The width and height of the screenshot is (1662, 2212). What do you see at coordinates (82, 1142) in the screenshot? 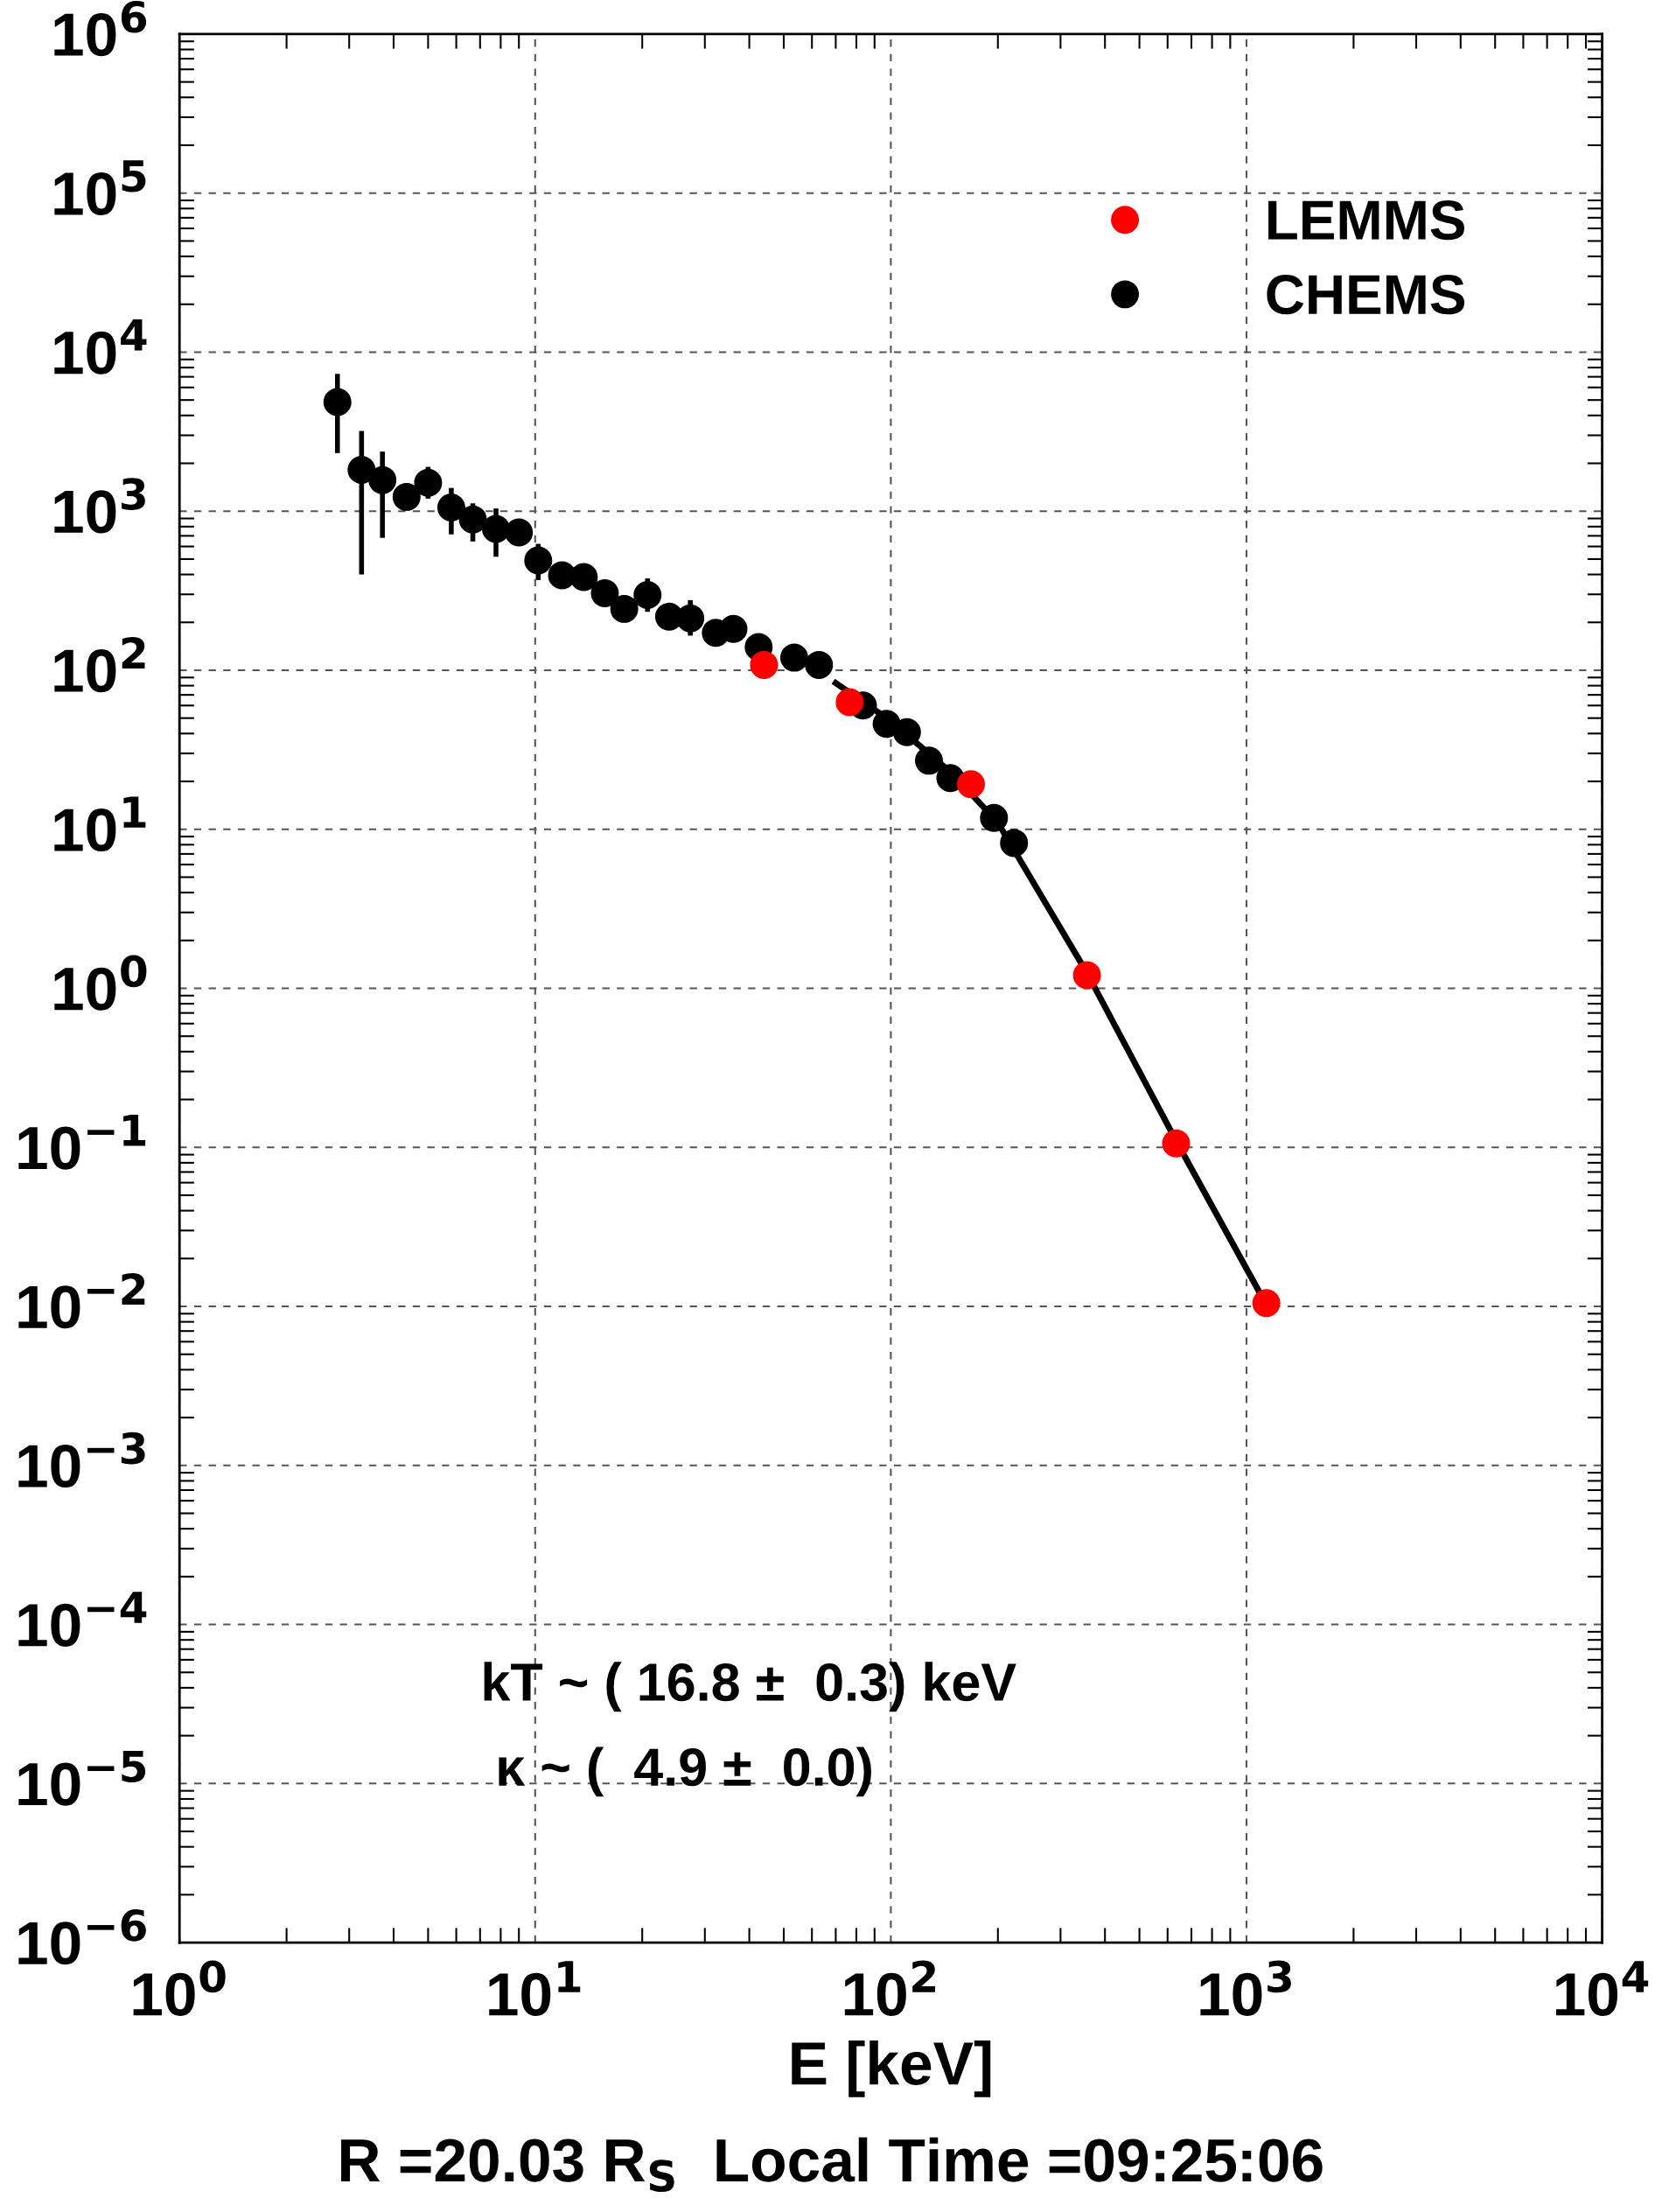
I see `y-tick-label: 10$^{−1}$` at bounding box center [82, 1142].